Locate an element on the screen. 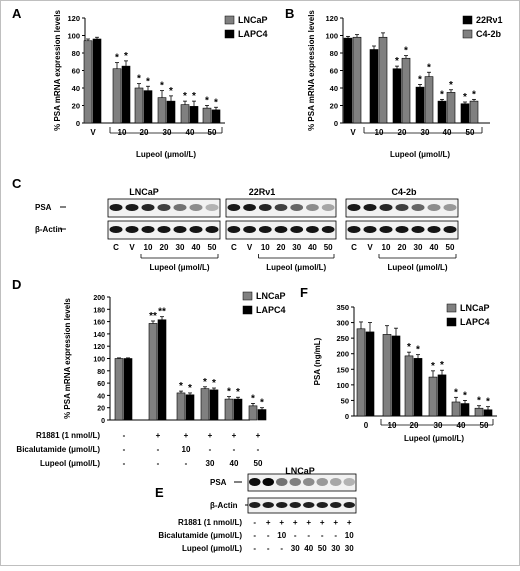  blot-title: LNCaP is located at coordinates (144, 192).